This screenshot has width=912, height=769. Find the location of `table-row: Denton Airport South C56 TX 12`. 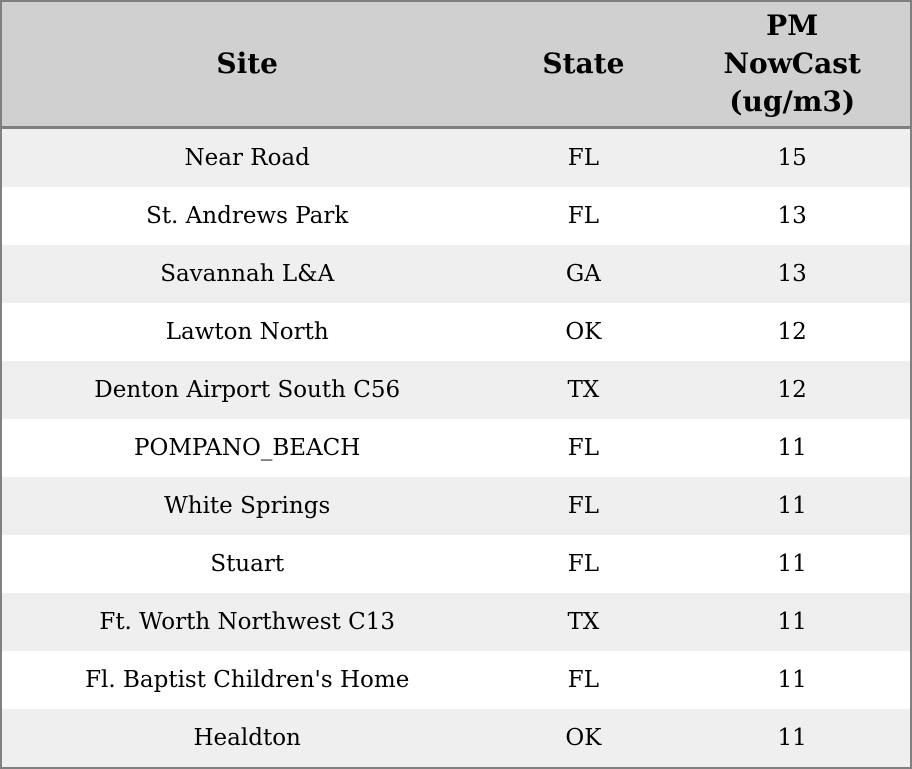

table-row: Denton Airport South C56 TX 12 is located at coordinates (456, 390).